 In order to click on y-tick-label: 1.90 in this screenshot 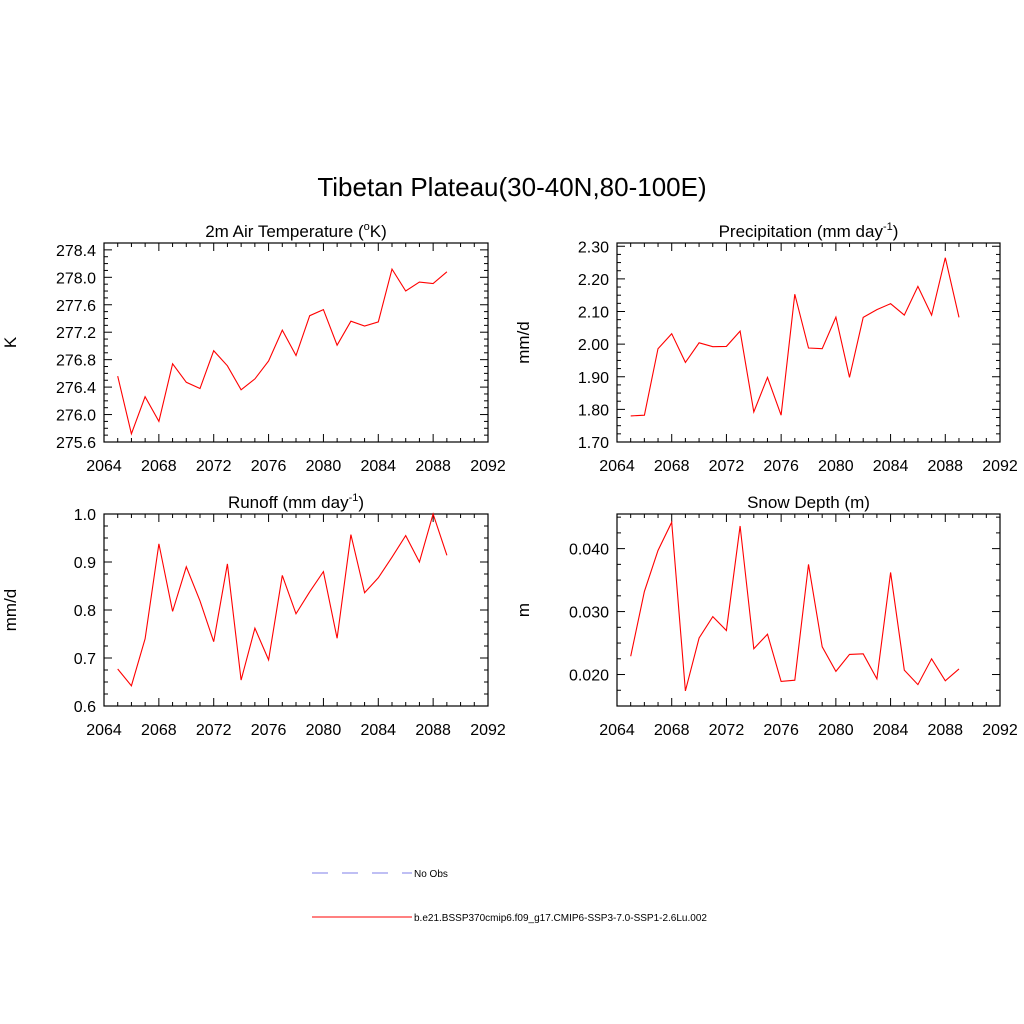, I will do `click(593, 378)`.